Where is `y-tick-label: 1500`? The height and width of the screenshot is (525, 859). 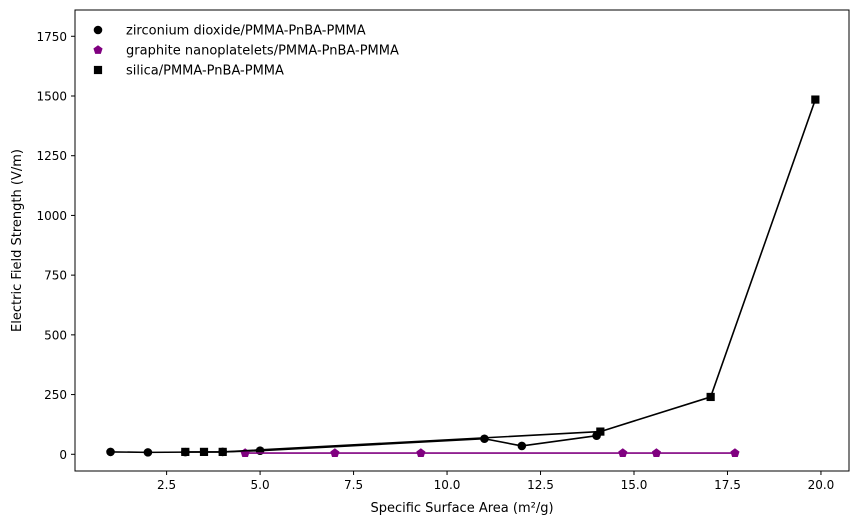
y-tick-label: 1500 is located at coordinates (51, 96).